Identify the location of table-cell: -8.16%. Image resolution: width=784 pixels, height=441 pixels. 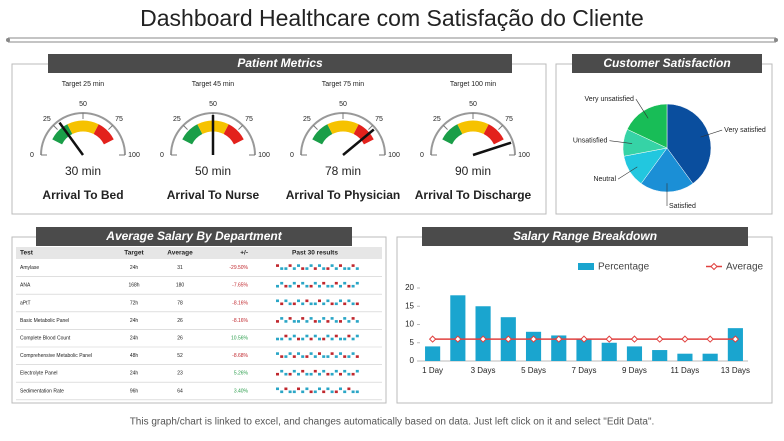
(240, 321).